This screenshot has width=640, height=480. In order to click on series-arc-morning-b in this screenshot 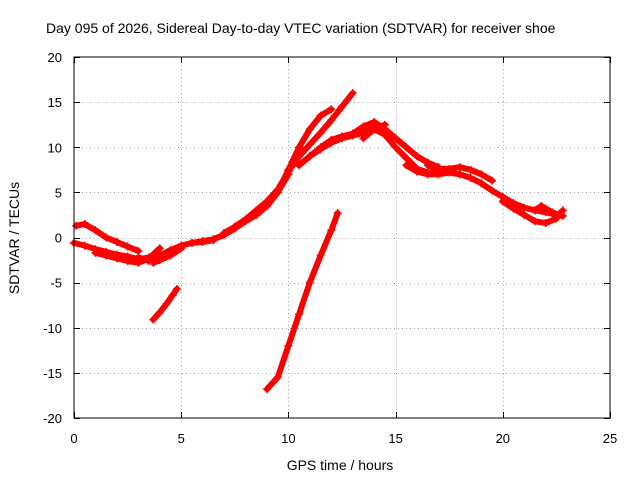, I will do `click(167, 255)`.